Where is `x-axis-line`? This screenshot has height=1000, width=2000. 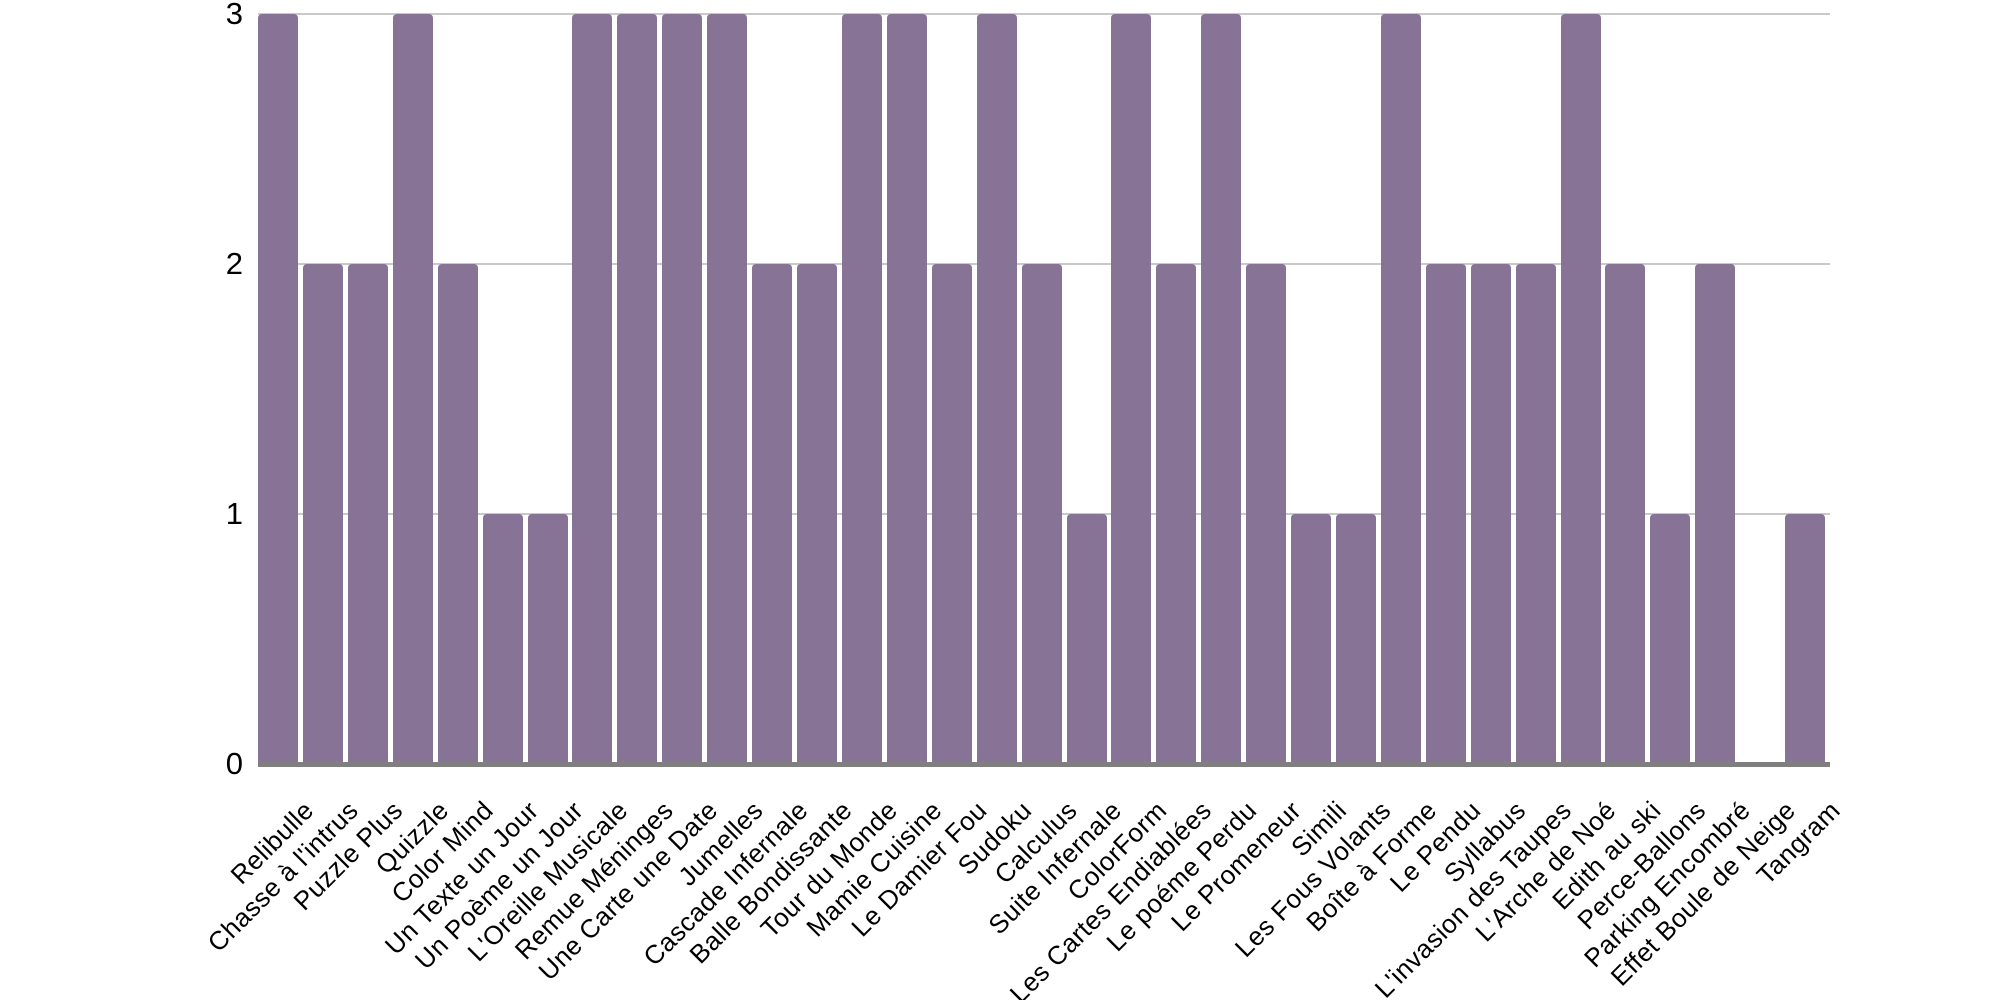
x-axis-line is located at coordinates (1044, 764).